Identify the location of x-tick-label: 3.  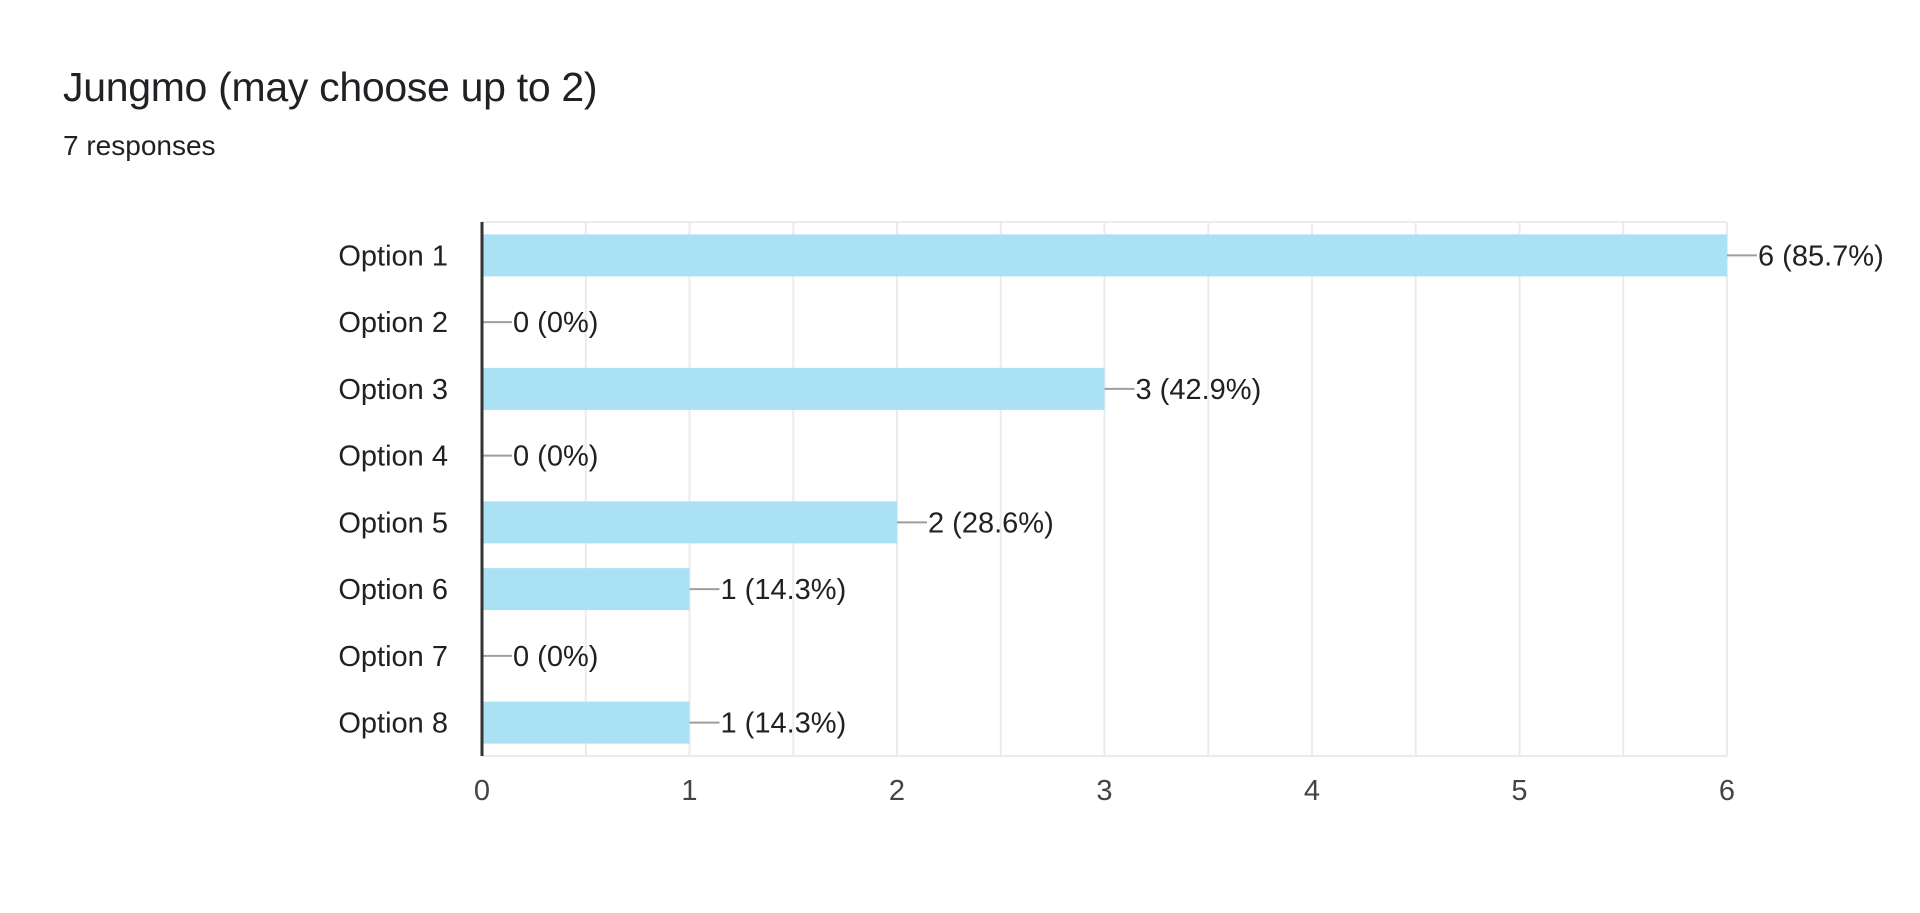
(1104, 791).